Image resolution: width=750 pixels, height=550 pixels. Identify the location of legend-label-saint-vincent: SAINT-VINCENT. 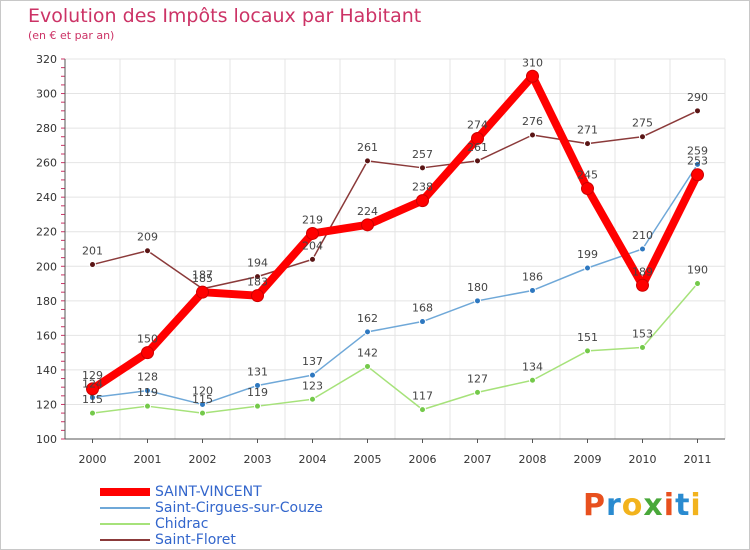
(208, 492).